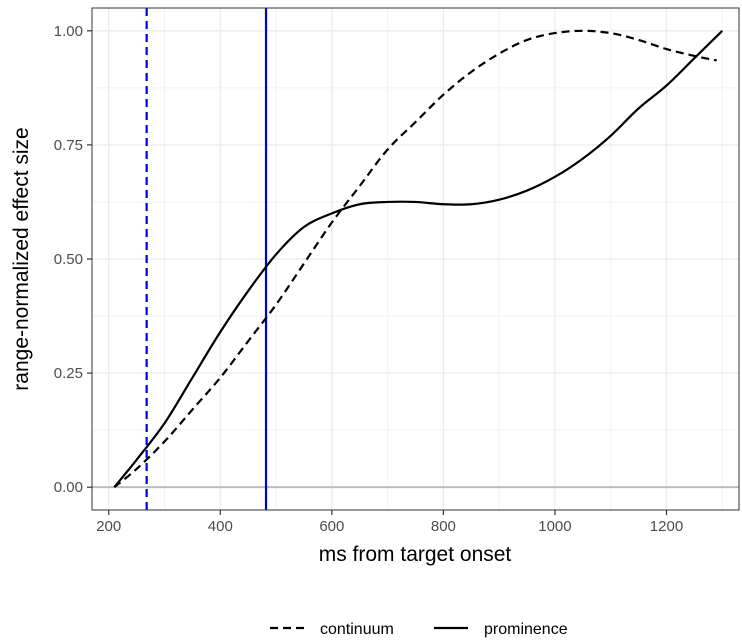 The image size is (742, 641). I want to click on x-tick-label: 200, so click(108, 526).